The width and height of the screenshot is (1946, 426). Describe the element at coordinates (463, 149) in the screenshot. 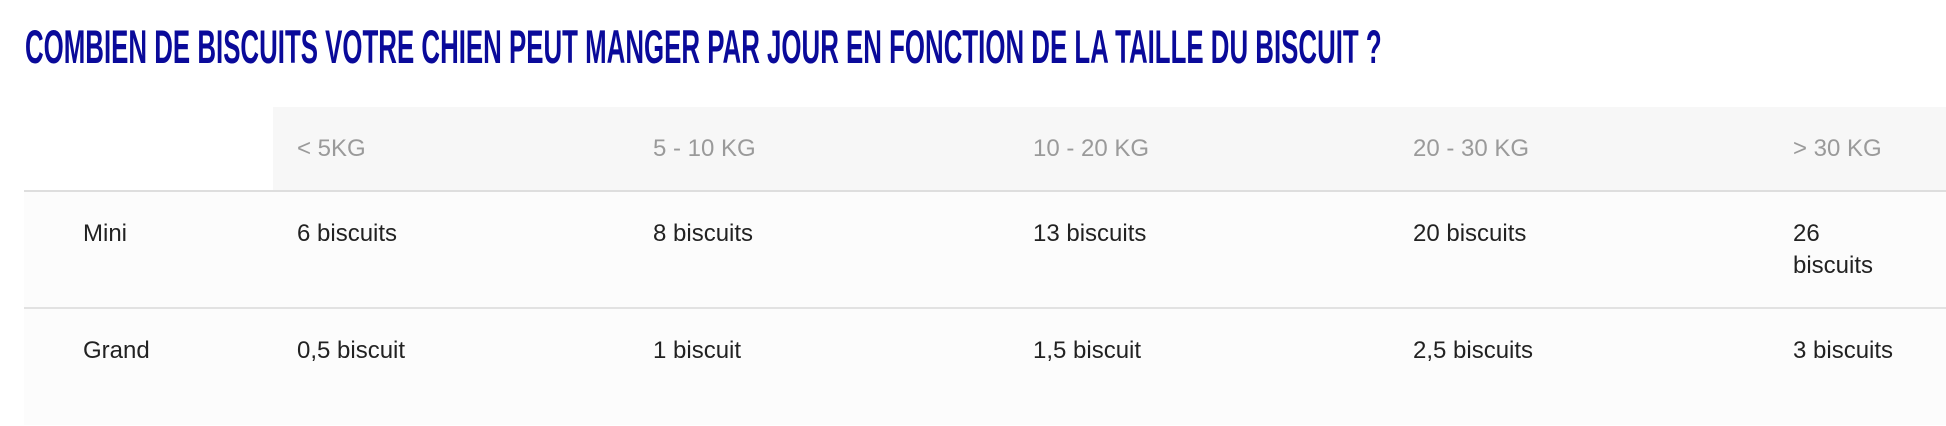

I see `header-weight: < 5KG` at that location.